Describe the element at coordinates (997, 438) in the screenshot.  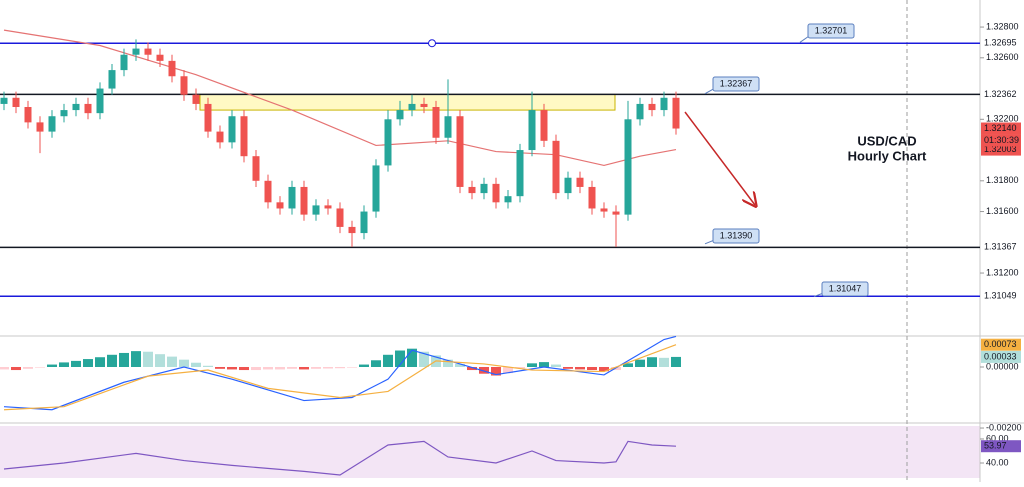
I see `y-tick-label: 60.00` at that location.